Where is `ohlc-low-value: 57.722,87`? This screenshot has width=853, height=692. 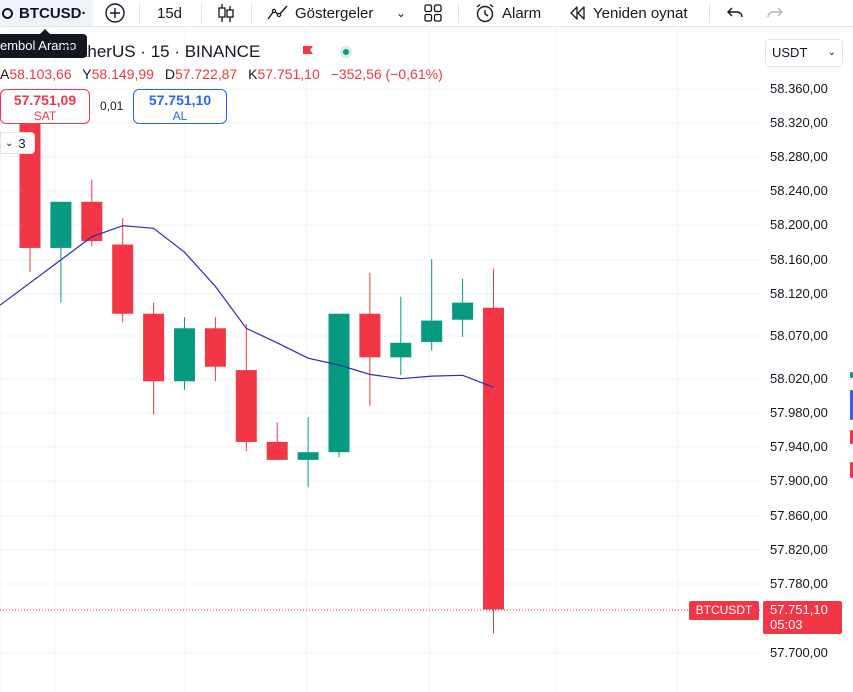
ohlc-low-value: 57.722,87 is located at coordinates (206, 74).